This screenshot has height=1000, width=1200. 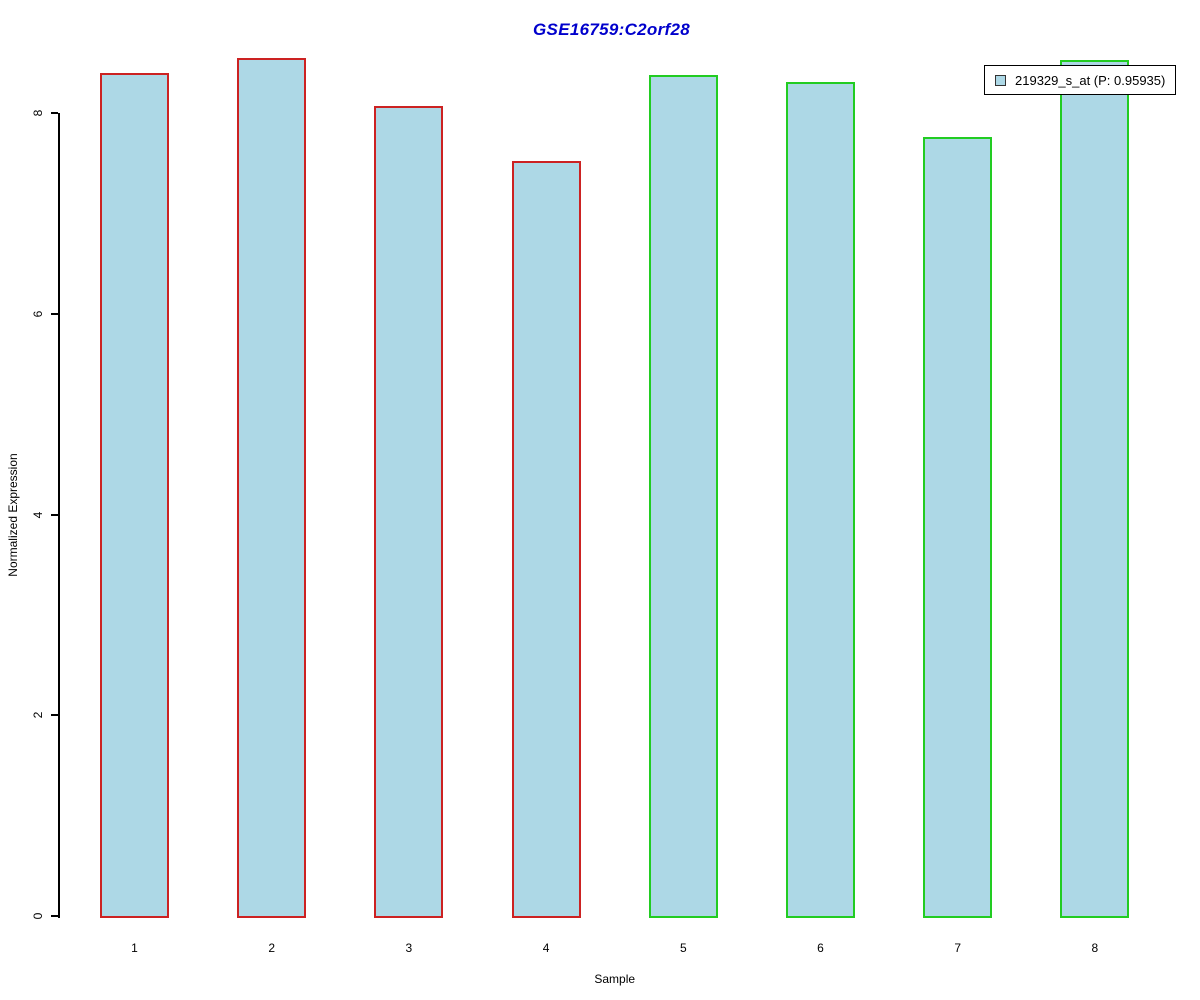 What do you see at coordinates (820, 948) in the screenshot?
I see `x-tick-label: 6` at bounding box center [820, 948].